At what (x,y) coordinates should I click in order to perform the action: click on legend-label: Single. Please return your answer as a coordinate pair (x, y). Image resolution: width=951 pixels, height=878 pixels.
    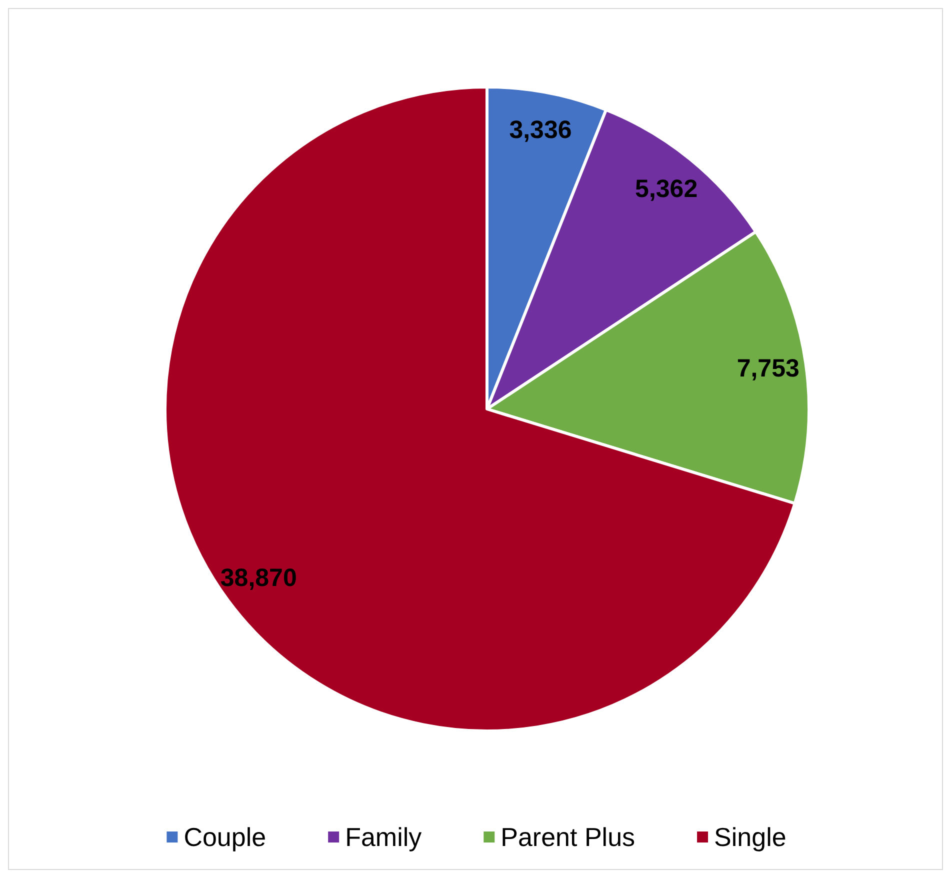
    Looking at the image, I should click on (750, 837).